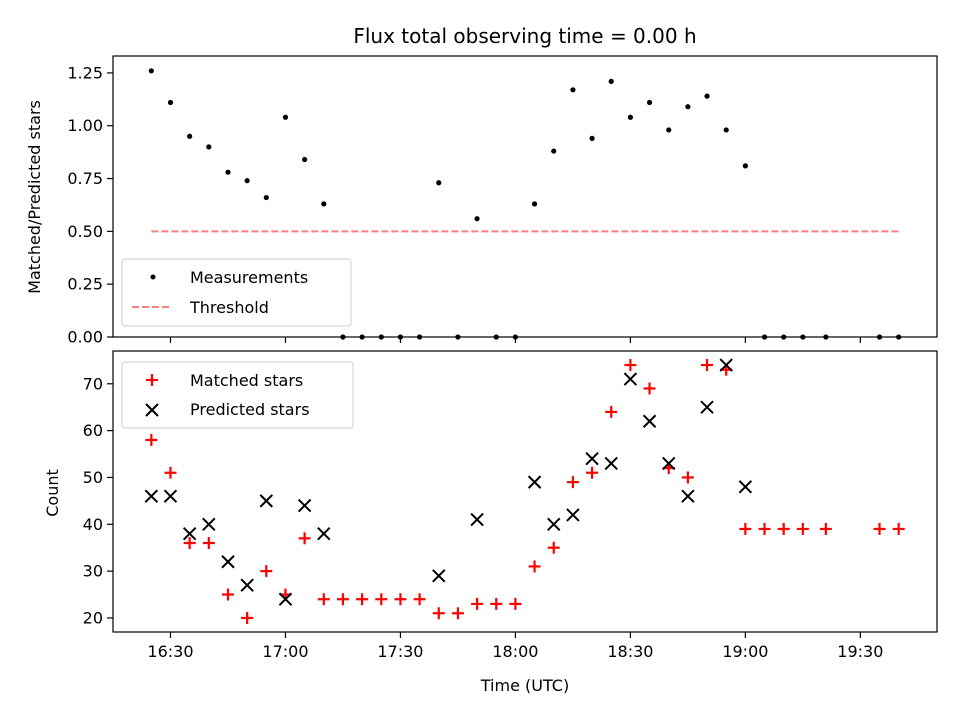 The image size is (960, 720). What do you see at coordinates (524, 36) in the screenshot?
I see `ratio-chart-title: Flux total observing time = 0.00 h` at bounding box center [524, 36].